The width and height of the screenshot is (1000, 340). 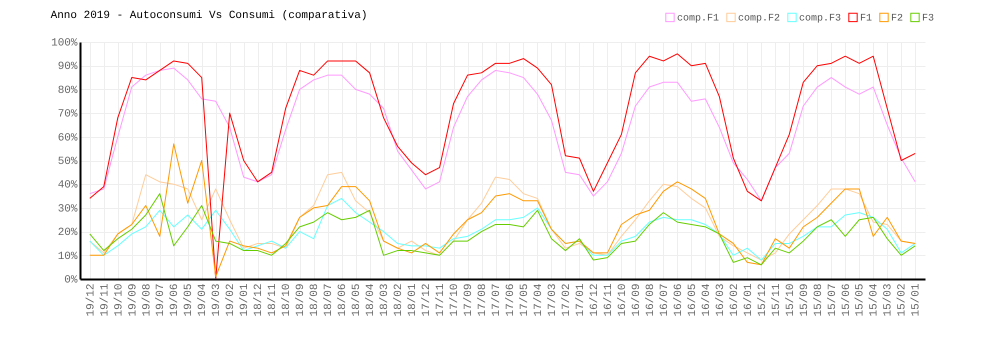 What do you see at coordinates (399, 300) in the screenshot?
I see `x-tick-label: 18/02` at bounding box center [399, 300].